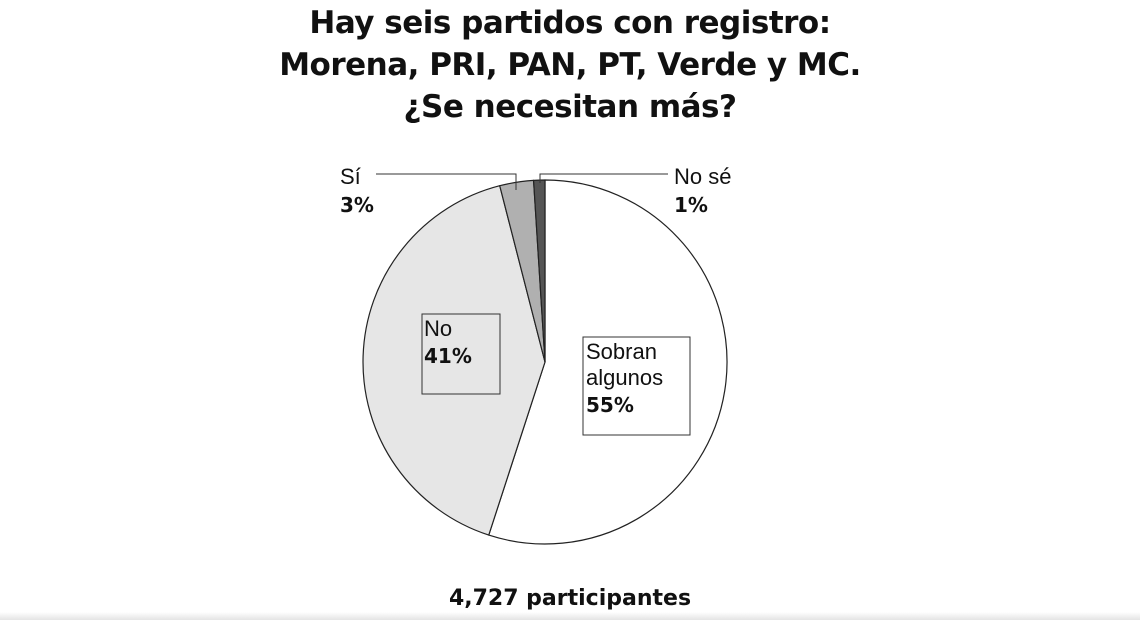 This screenshot has width=1140, height=620. Describe the element at coordinates (570, 598) in the screenshot. I see `participants-count: 4,727 participantes` at that location.